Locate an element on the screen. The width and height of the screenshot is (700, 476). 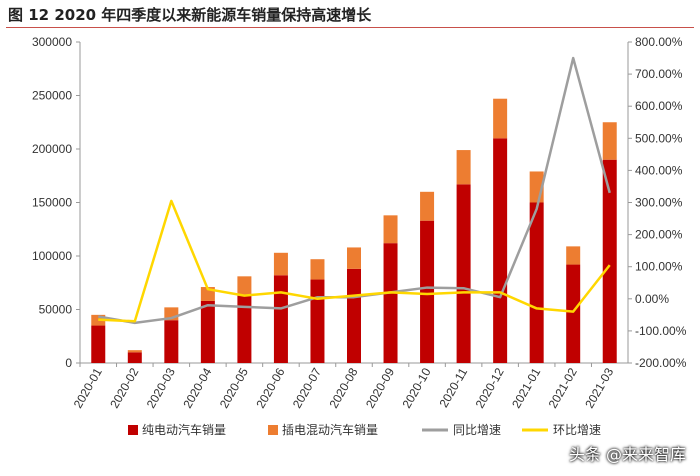
x-tick-label: 2020-07 is located at coordinates (307, 387).